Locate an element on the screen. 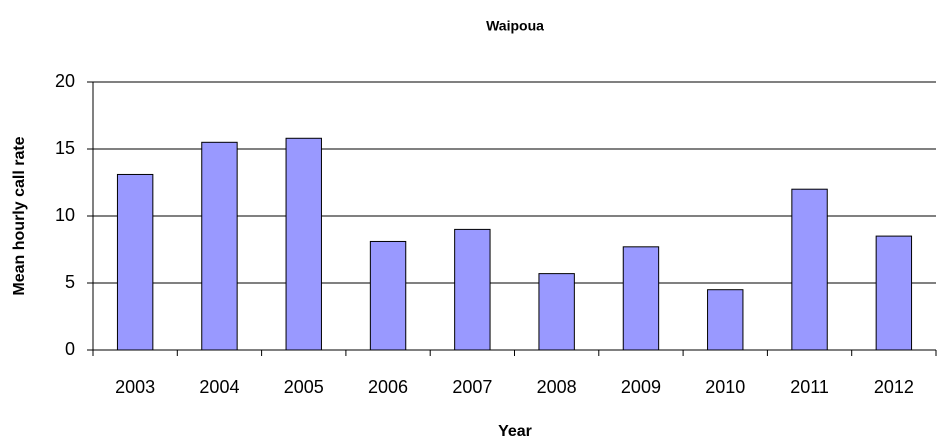 This screenshot has height=441, width=938. x-tick-label: 2004 is located at coordinates (219, 387).